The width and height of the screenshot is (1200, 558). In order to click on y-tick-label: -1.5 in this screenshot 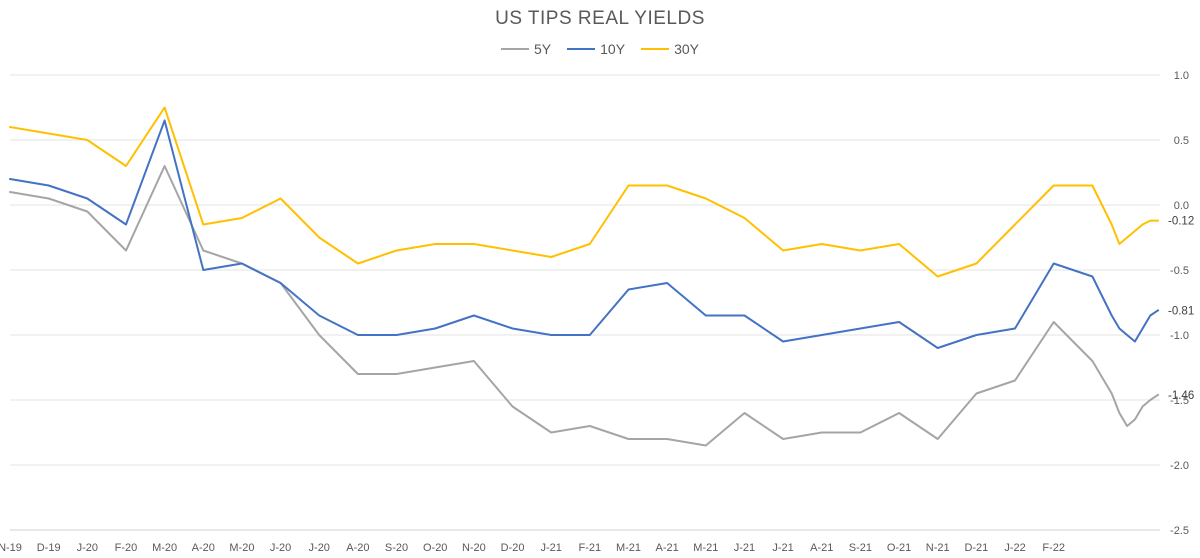, I will do `click(1179, 401)`.